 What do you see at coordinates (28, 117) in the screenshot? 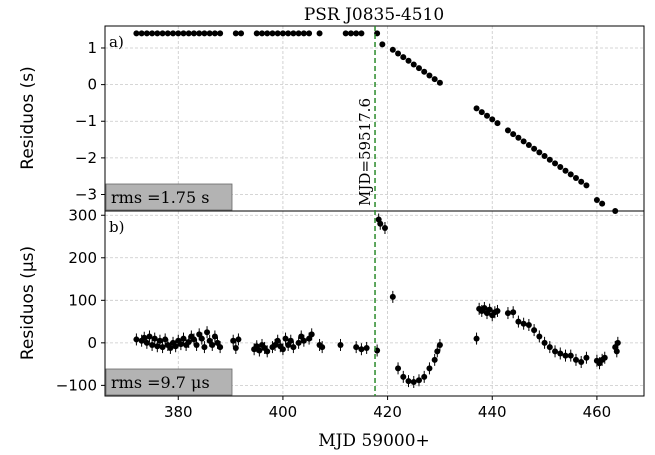
I see `panel-a-y-axis-label: Residuos (s)` at bounding box center [28, 117].